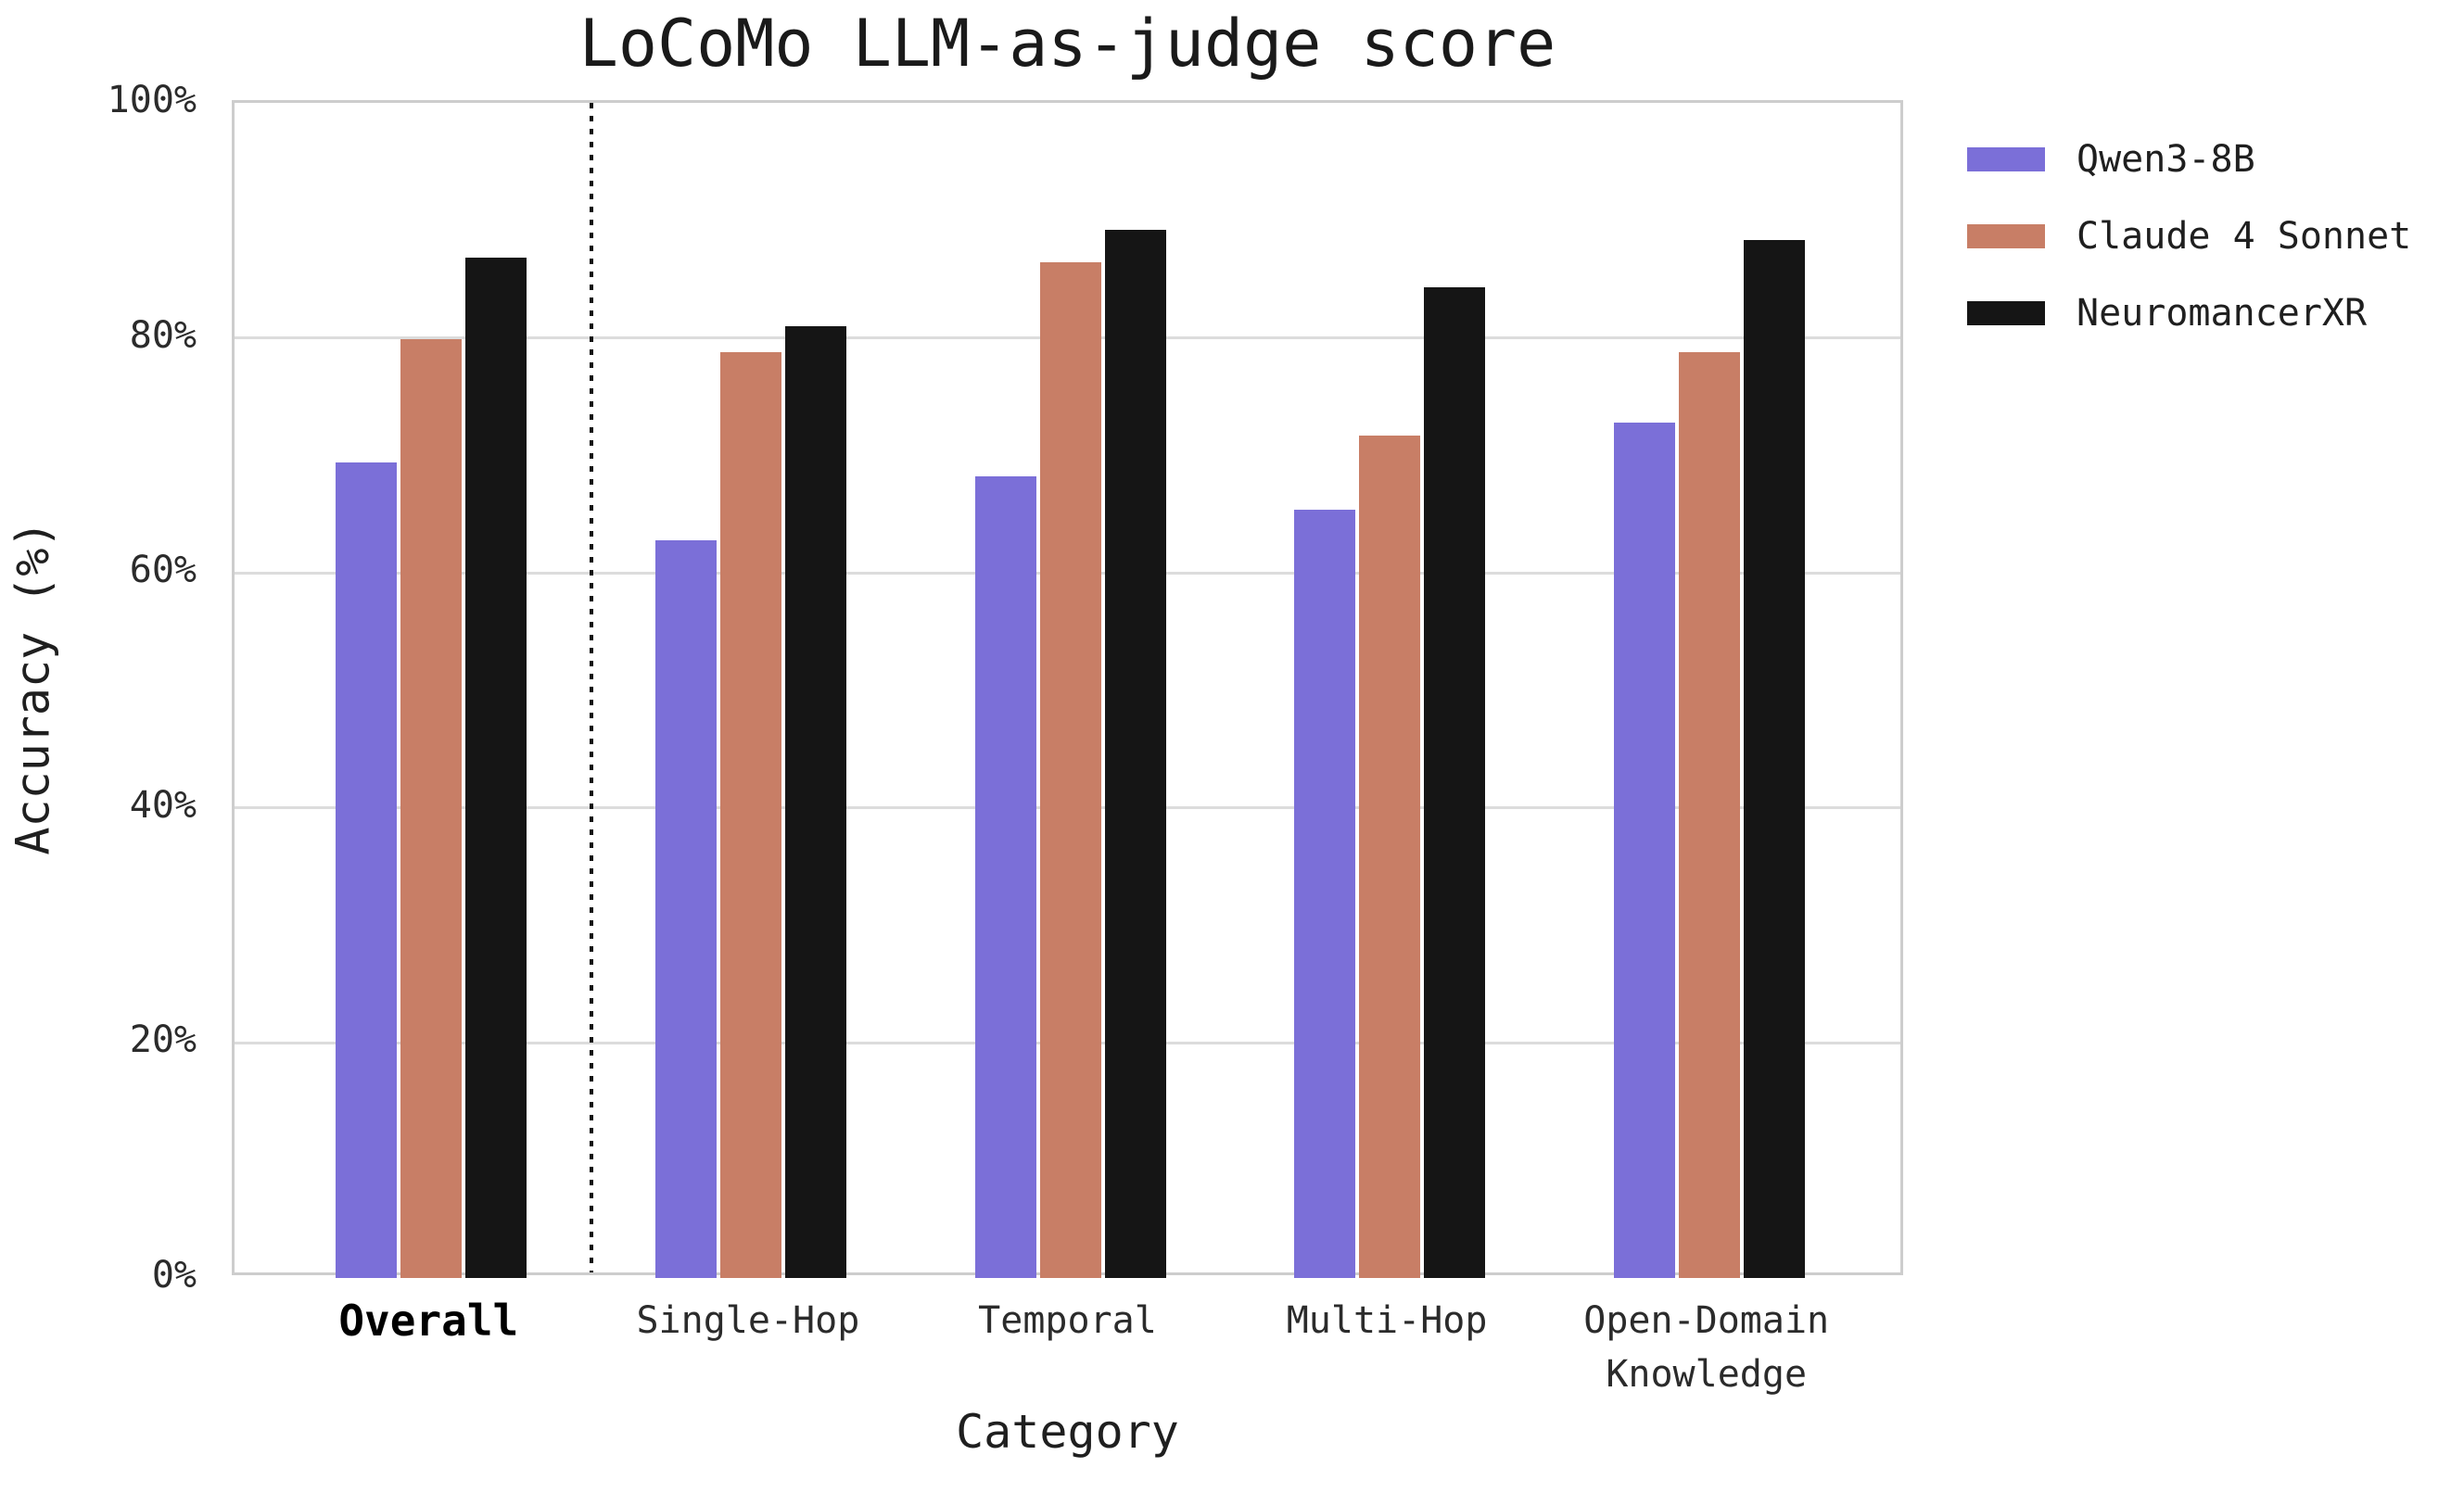  What do you see at coordinates (163, 570) in the screenshot?
I see `y-tick-60: 60%` at bounding box center [163, 570].